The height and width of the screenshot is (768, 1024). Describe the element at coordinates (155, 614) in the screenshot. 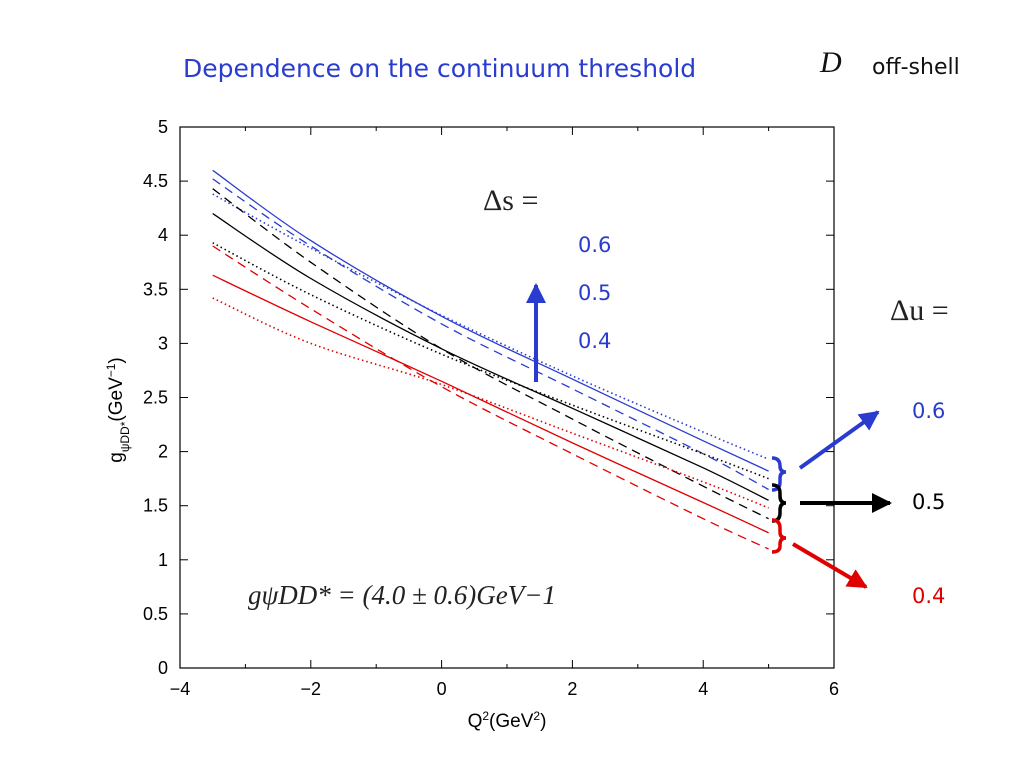

I see `y-tick-label: 0.5` at that location.